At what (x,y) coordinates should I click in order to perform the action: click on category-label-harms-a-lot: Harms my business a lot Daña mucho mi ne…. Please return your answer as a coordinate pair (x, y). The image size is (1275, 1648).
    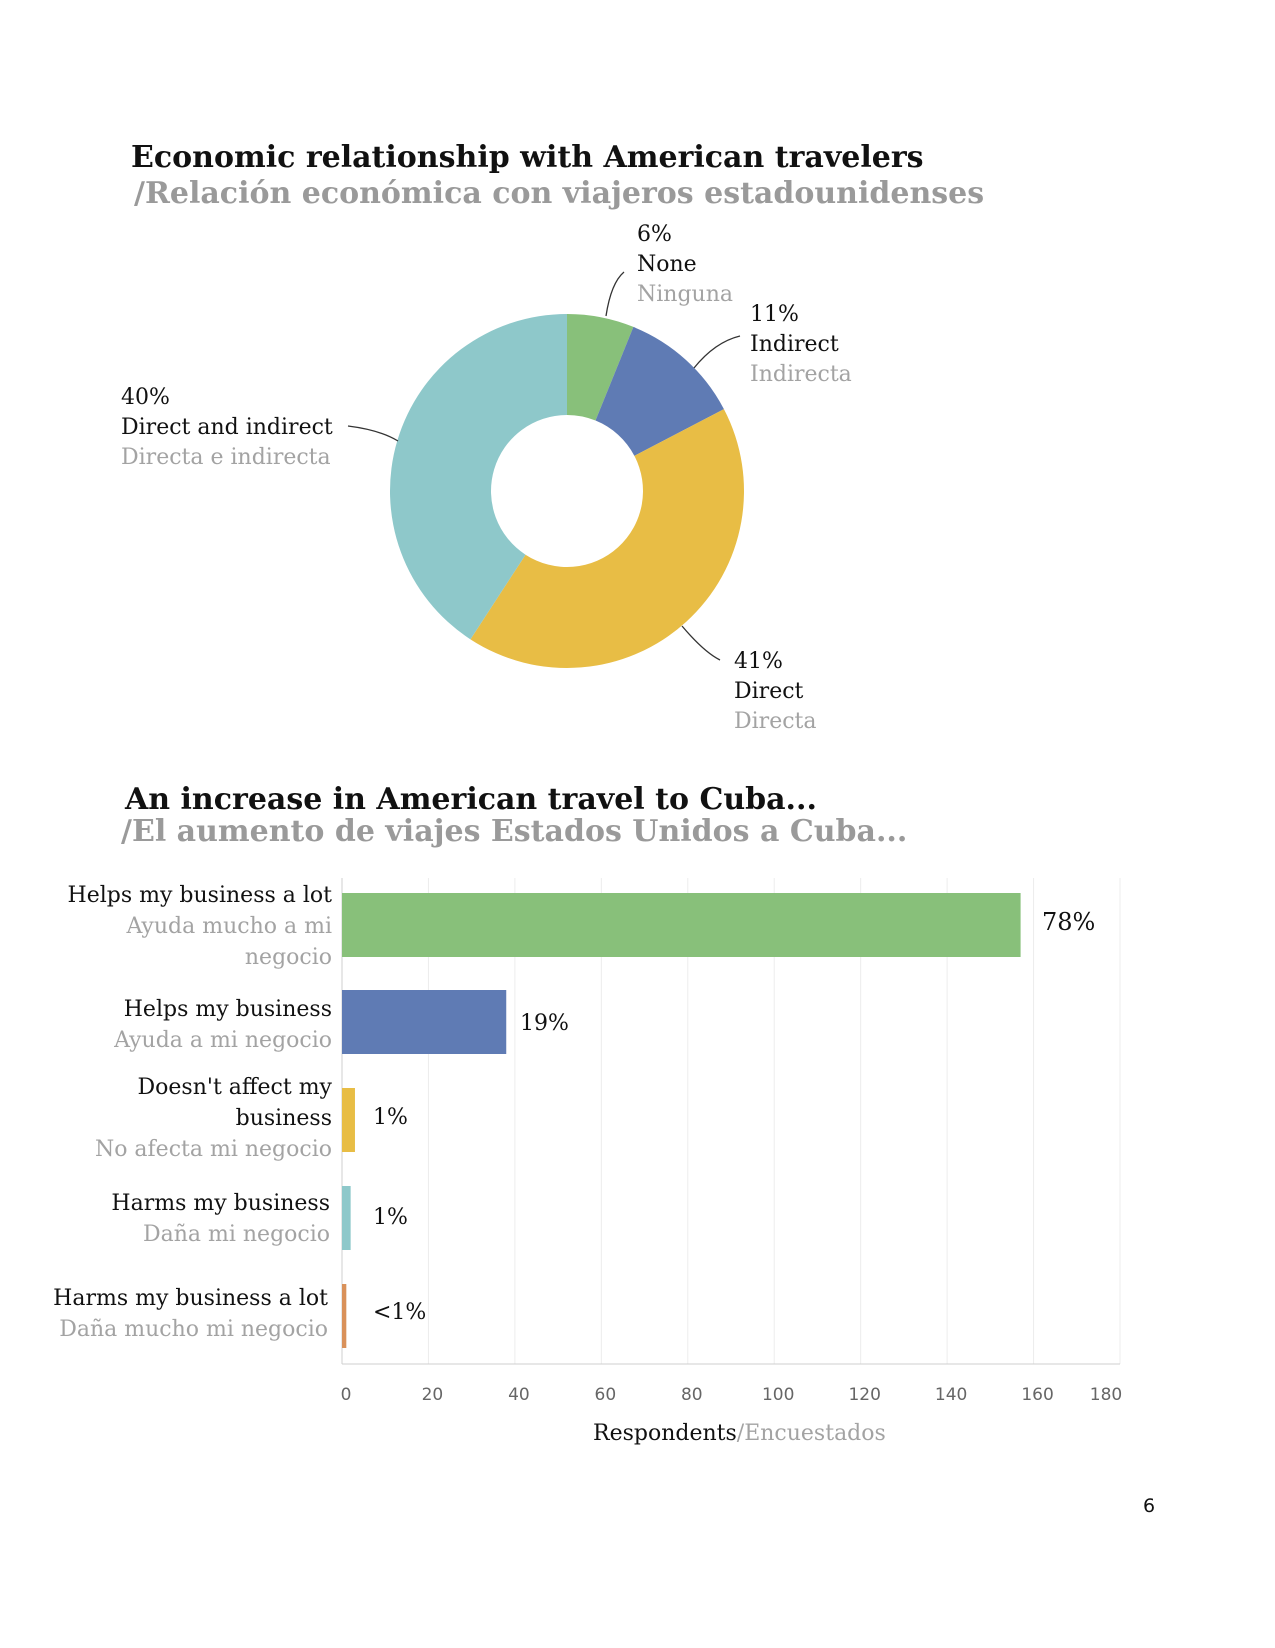
    Looking at the image, I should click on (178, 1314).